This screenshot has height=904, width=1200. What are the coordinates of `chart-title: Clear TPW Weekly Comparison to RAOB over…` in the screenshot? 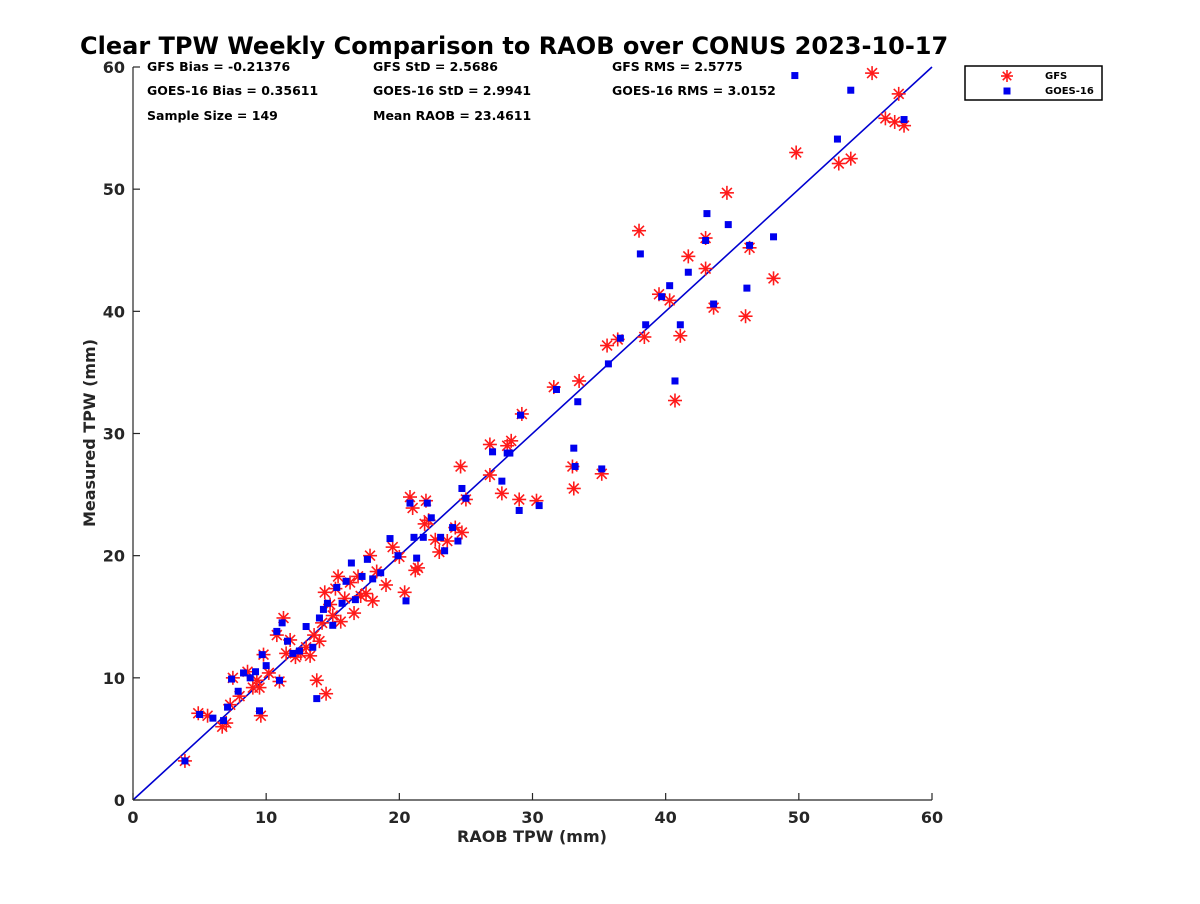 It's located at (514, 46).